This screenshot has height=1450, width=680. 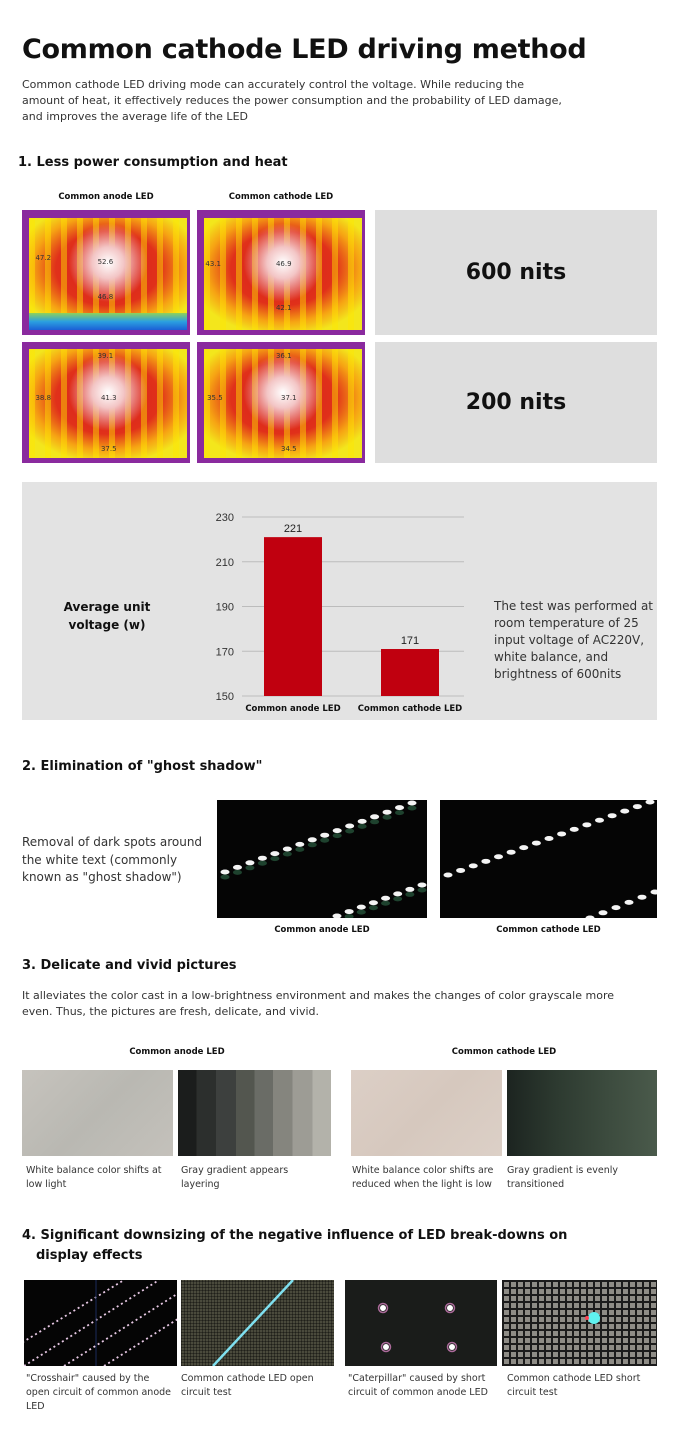 What do you see at coordinates (579, 1323) in the screenshot?
I see `short-circuit-cathode-image` at bounding box center [579, 1323].